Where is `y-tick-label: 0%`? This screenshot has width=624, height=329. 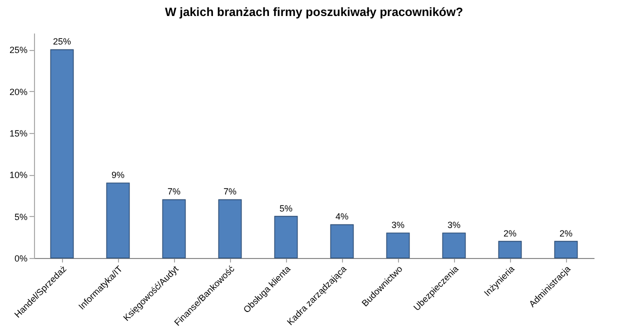 y-tick-label: 0% is located at coordinates (21, 259).